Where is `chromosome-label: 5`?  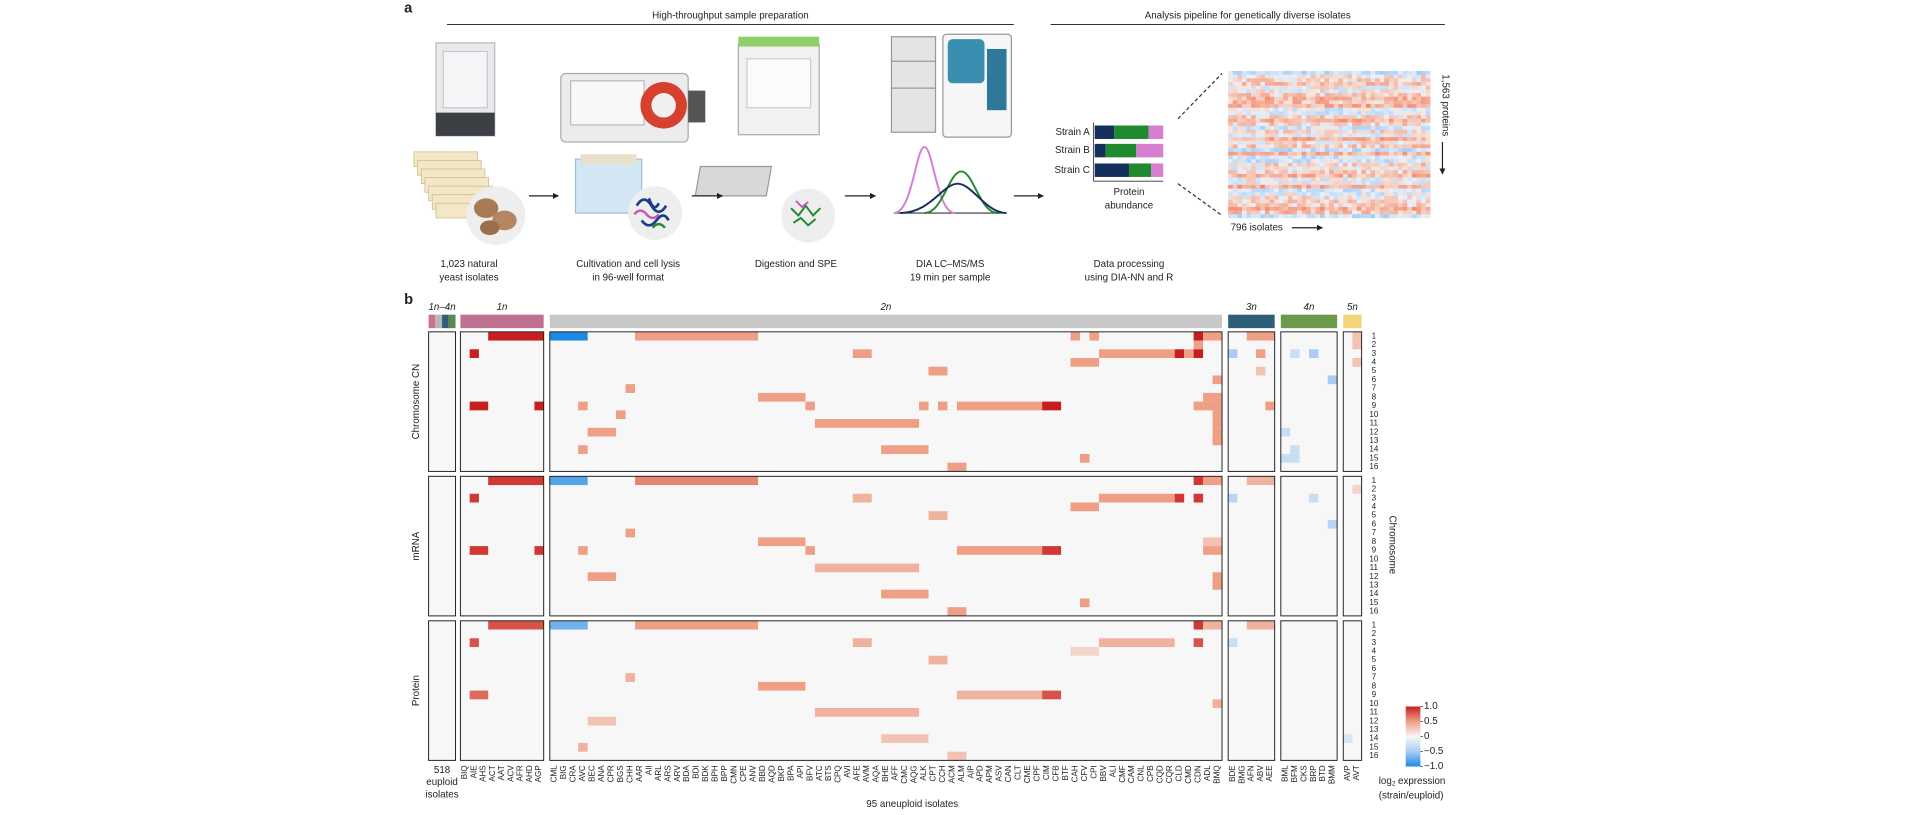
chromosome-label: 5 is located at coordinates (1374, 515).